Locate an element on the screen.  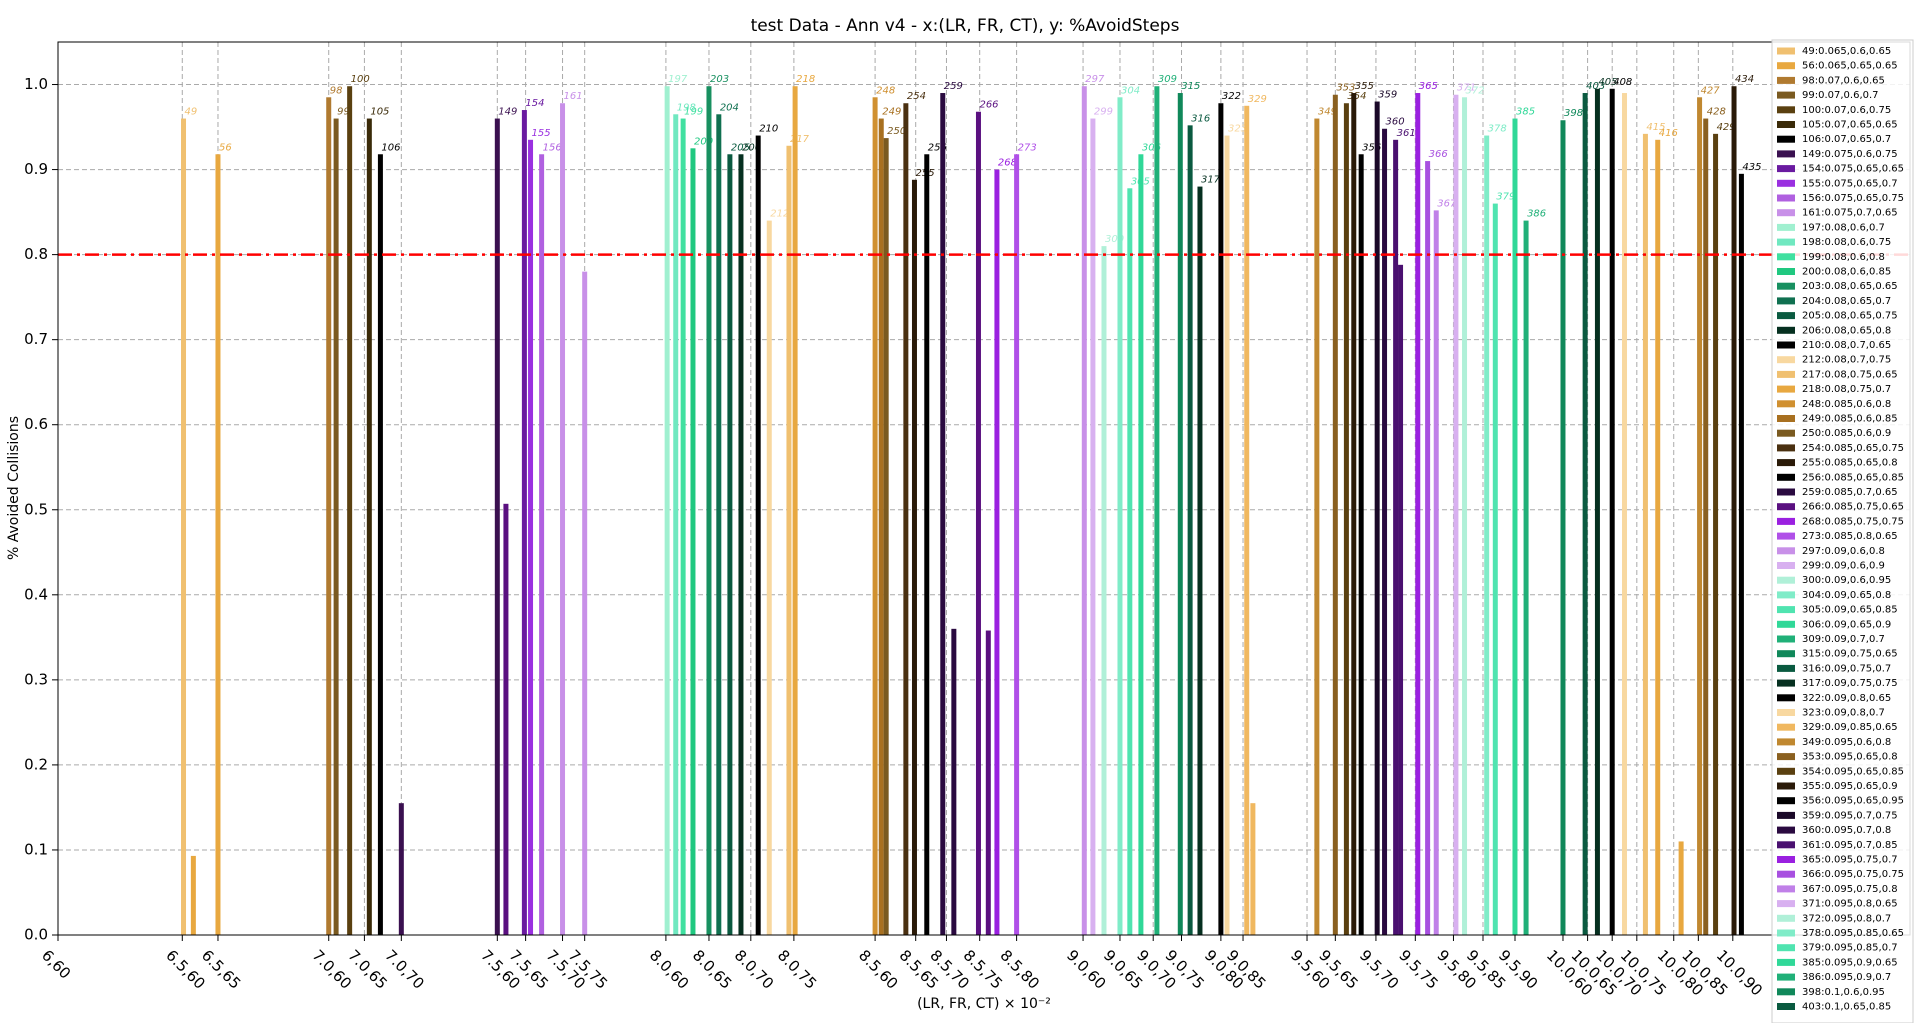
bar-id-label: 197 is located at coordinates (678, 79).